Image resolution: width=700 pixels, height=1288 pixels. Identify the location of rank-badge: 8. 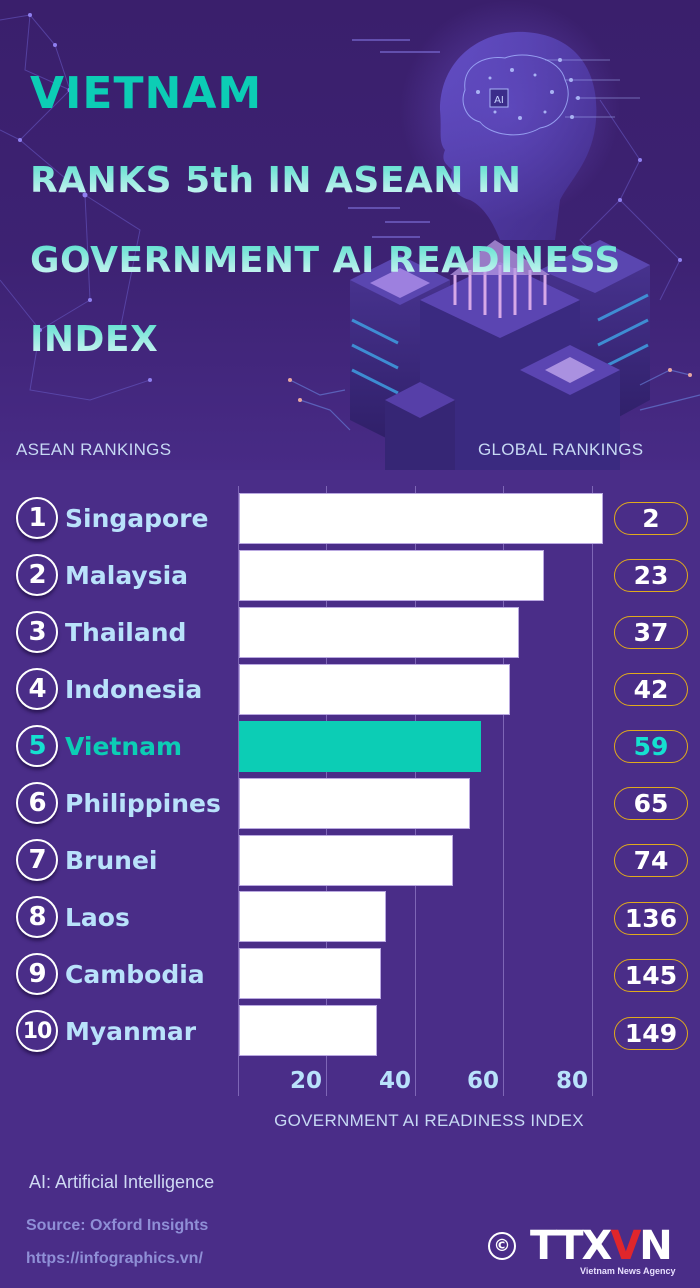
(37, 917).